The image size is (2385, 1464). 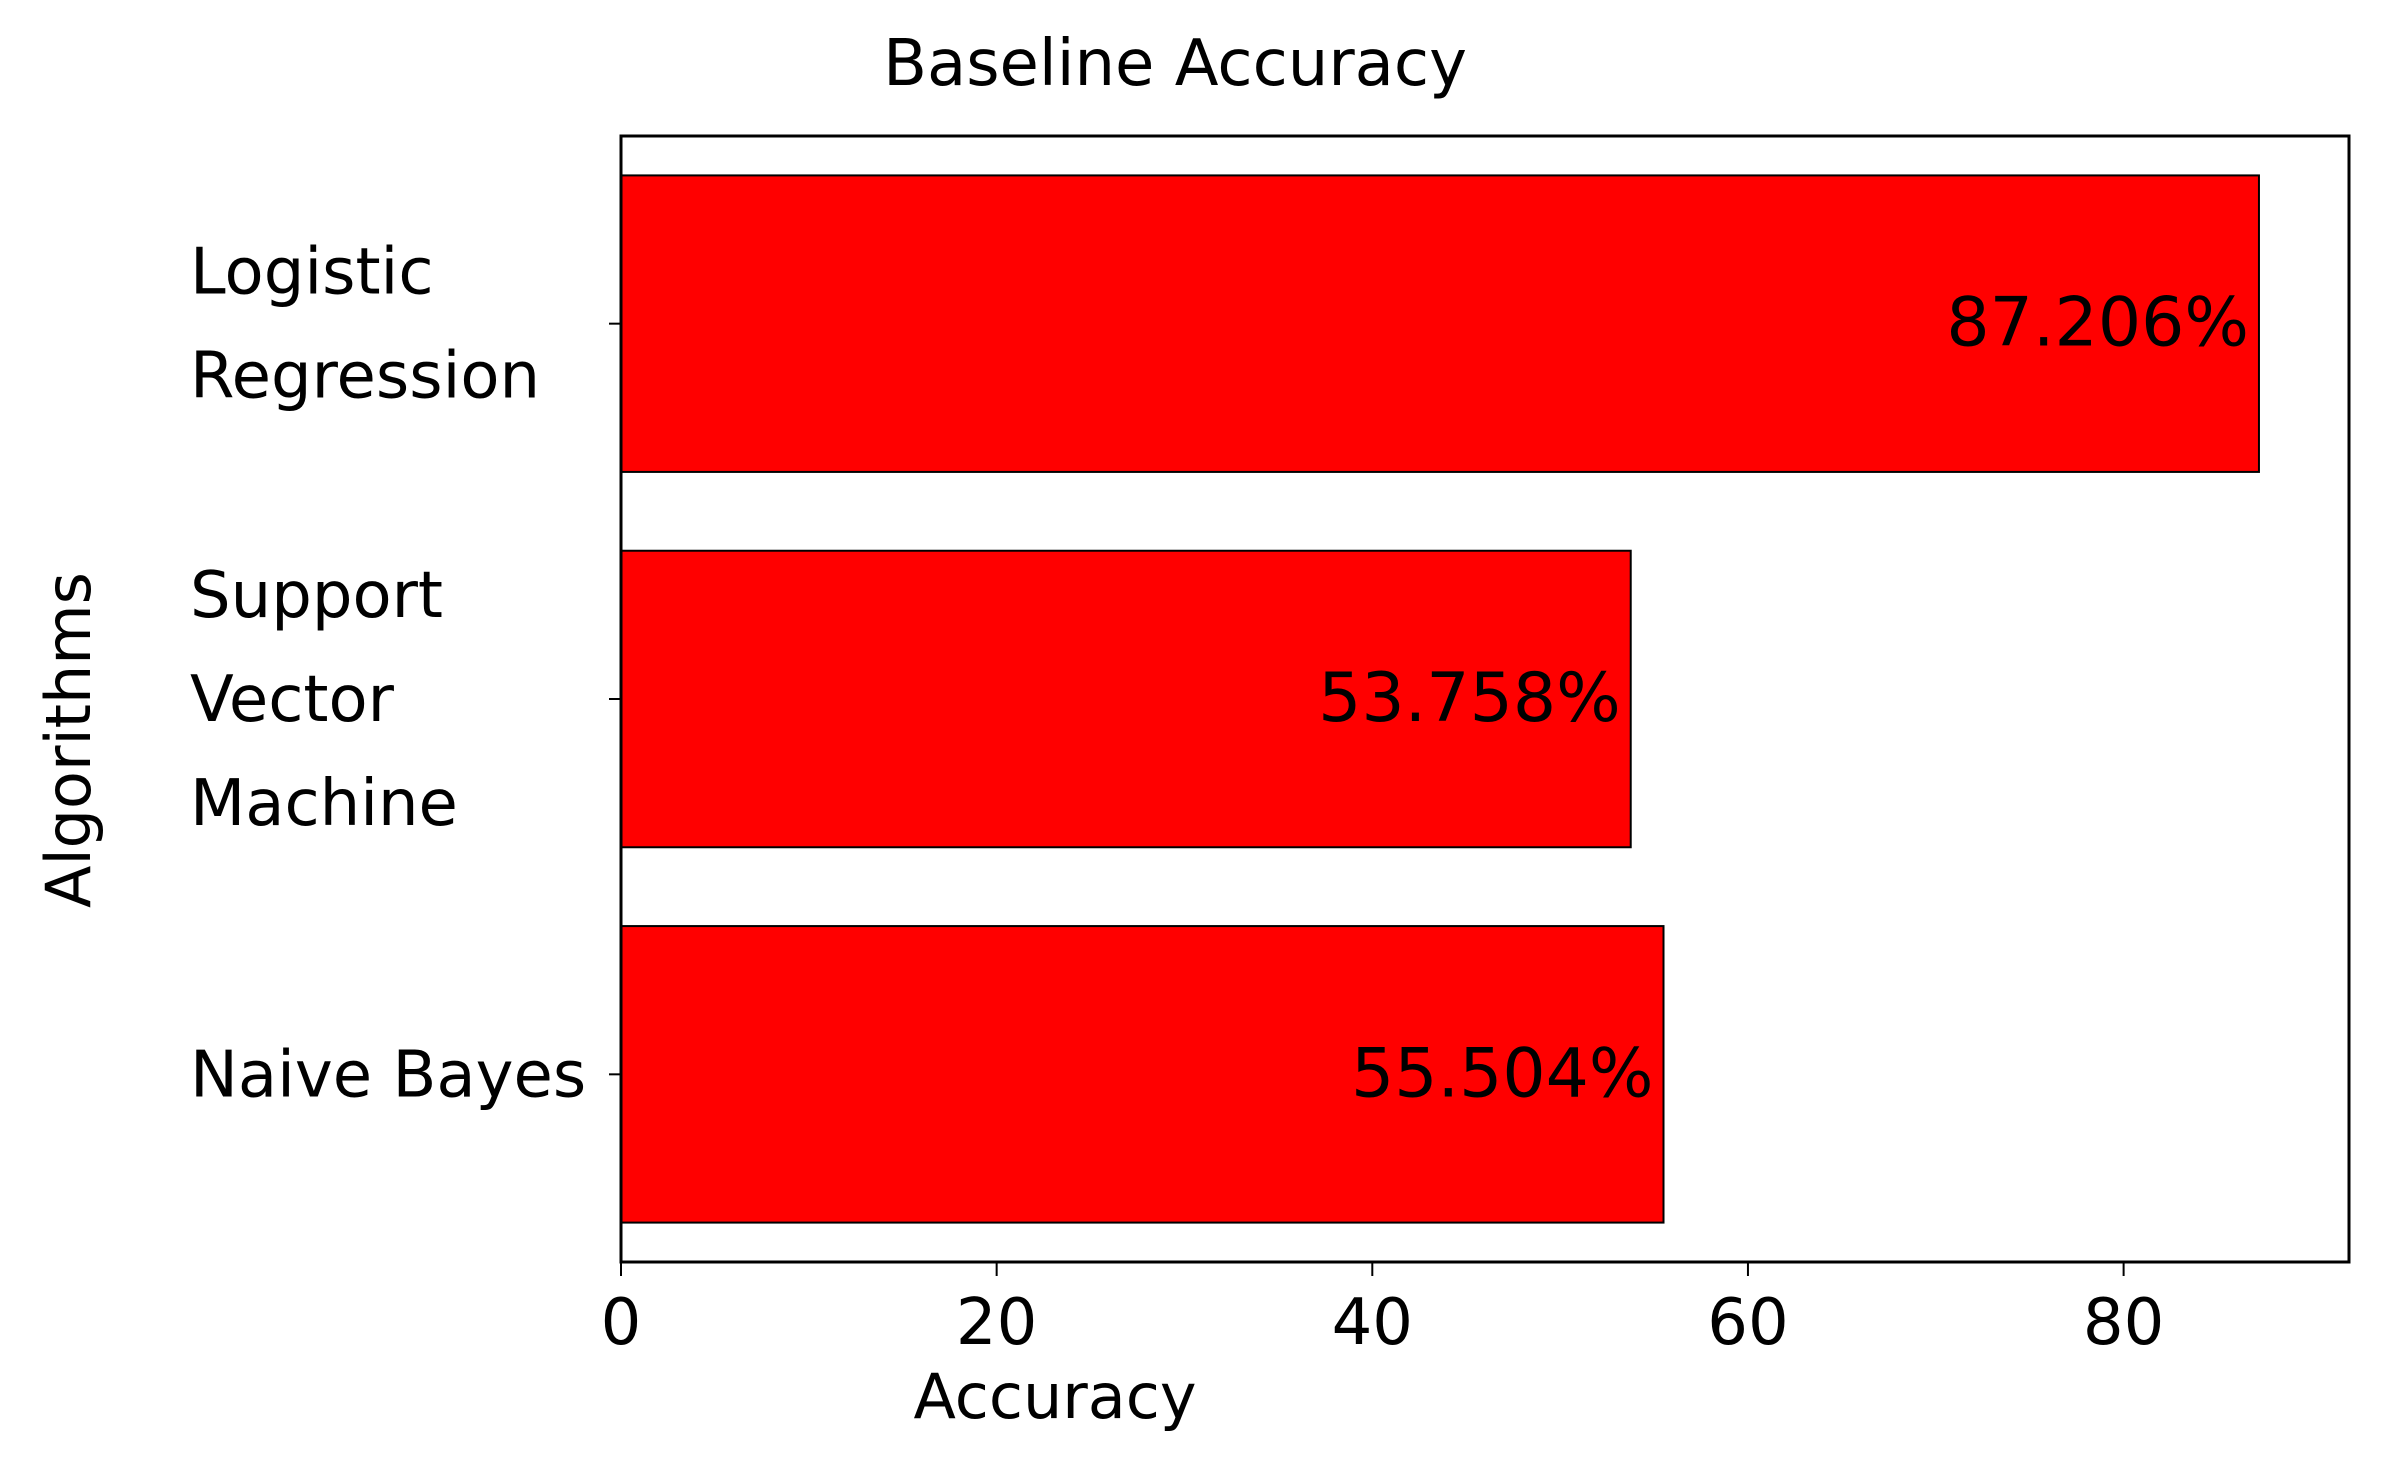 What do you see at coordinates (2097, 323) in the screenshot?
I see `bar-value-label-0: 87.206%` at bounding box center [2097, 323].